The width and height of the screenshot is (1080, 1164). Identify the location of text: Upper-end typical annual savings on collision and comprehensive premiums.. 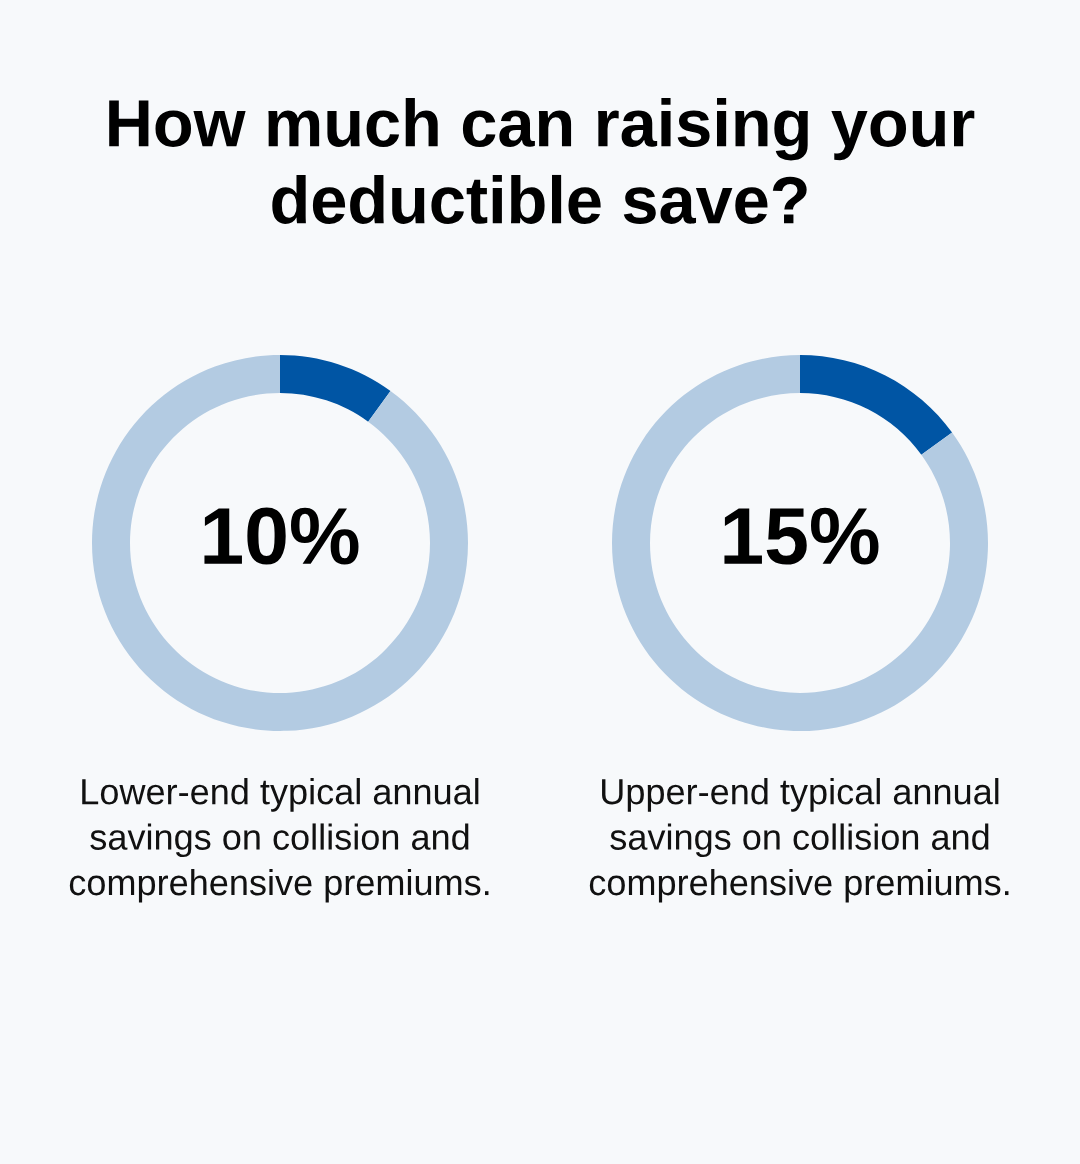
(799, 840).